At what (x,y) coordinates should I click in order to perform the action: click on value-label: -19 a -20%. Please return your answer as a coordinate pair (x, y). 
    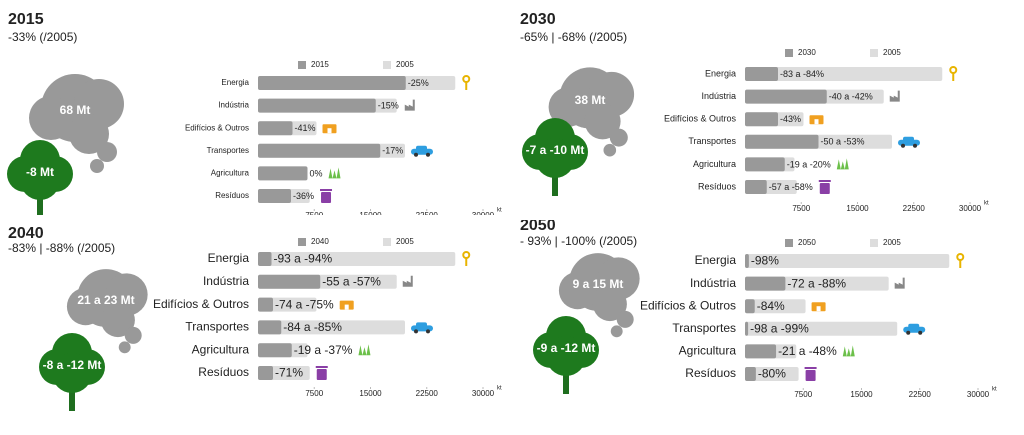
    Looking at the image, I should click on (809, 164).